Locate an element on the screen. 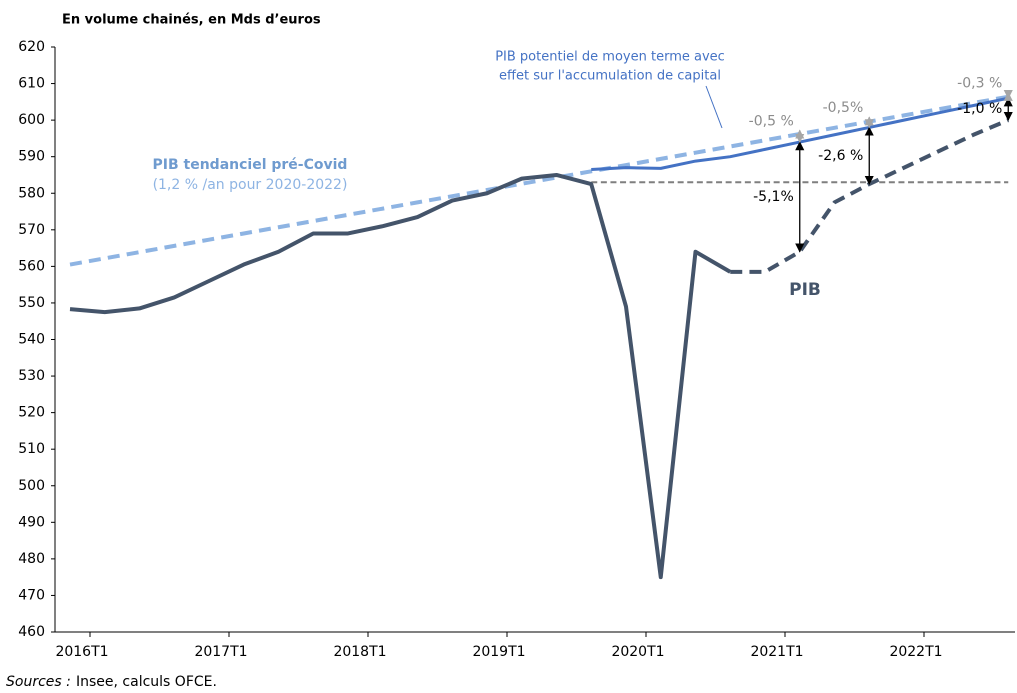 Image resolution: width=1017 pixels, height=693 pixels. chart-title: En volume chainés, en Mds d’euros is located at coordinates (191, 20).